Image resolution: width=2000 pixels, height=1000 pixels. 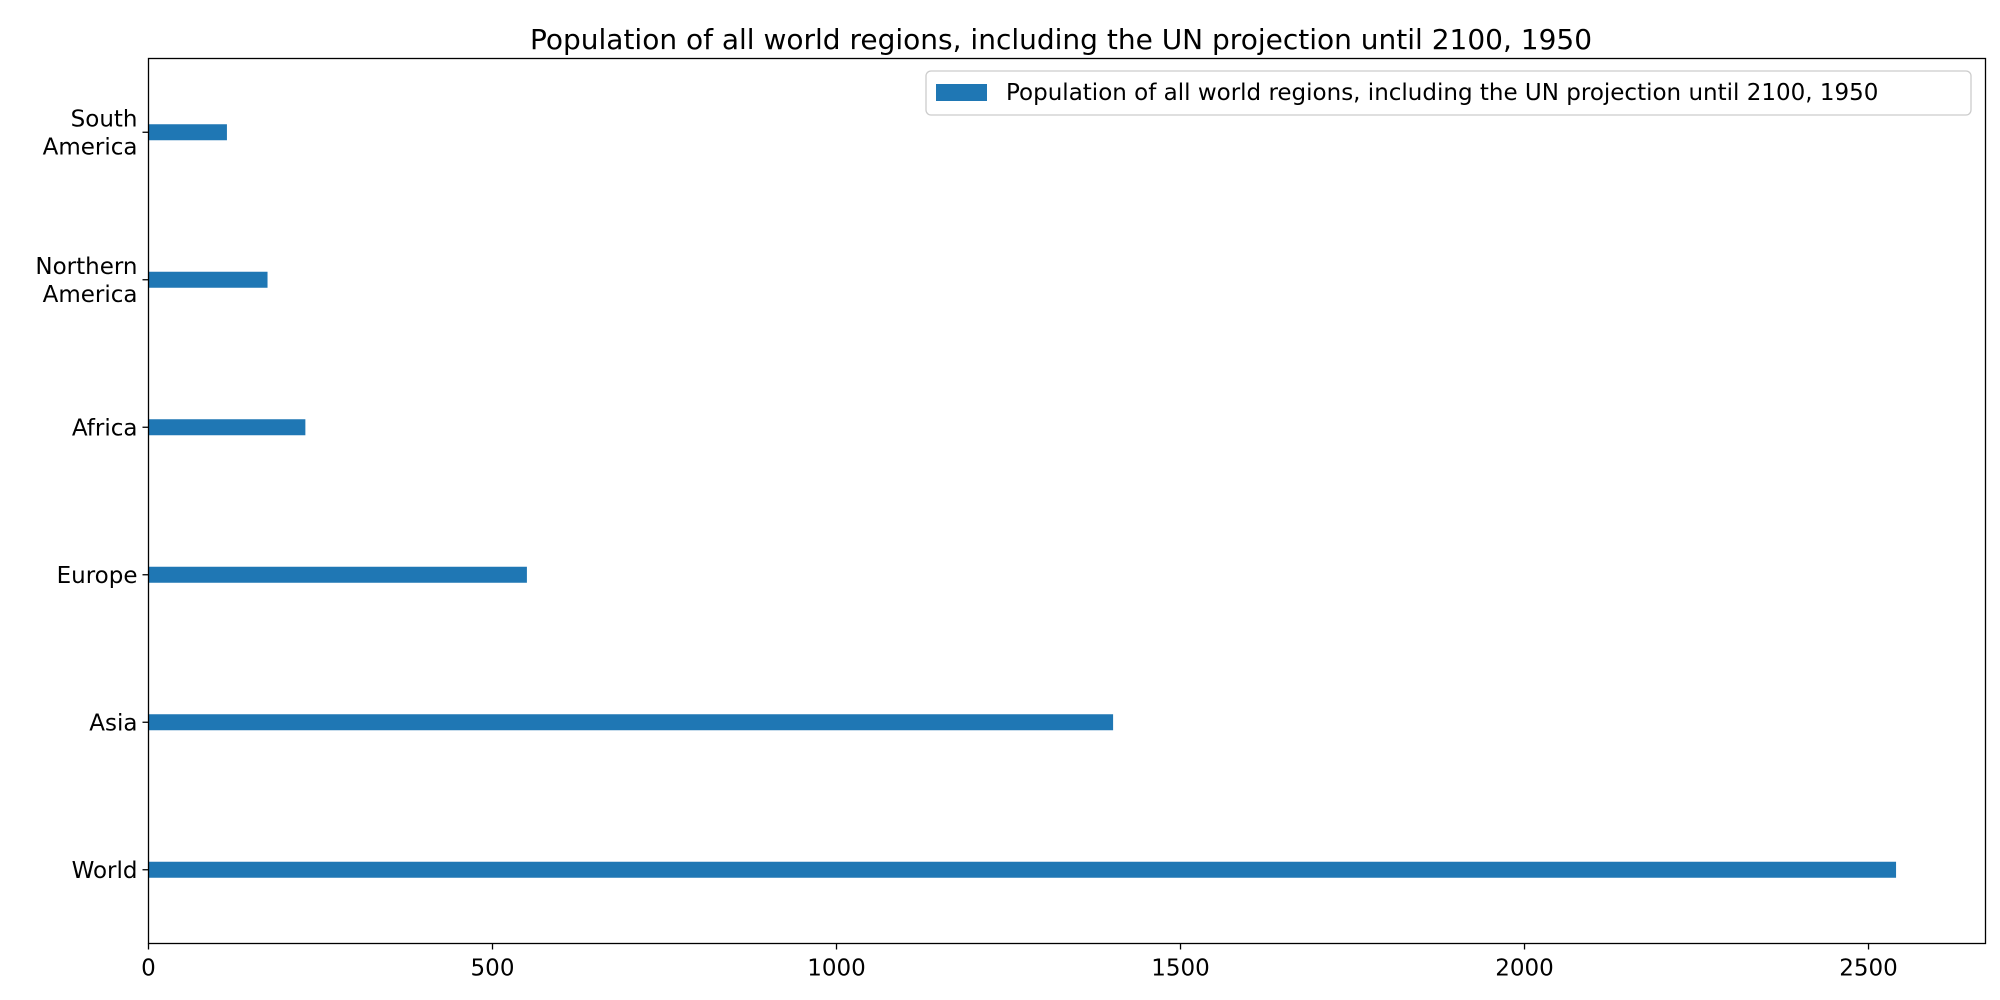 I want to click on y-tick-label: Europe, so click(x=97, y=576).